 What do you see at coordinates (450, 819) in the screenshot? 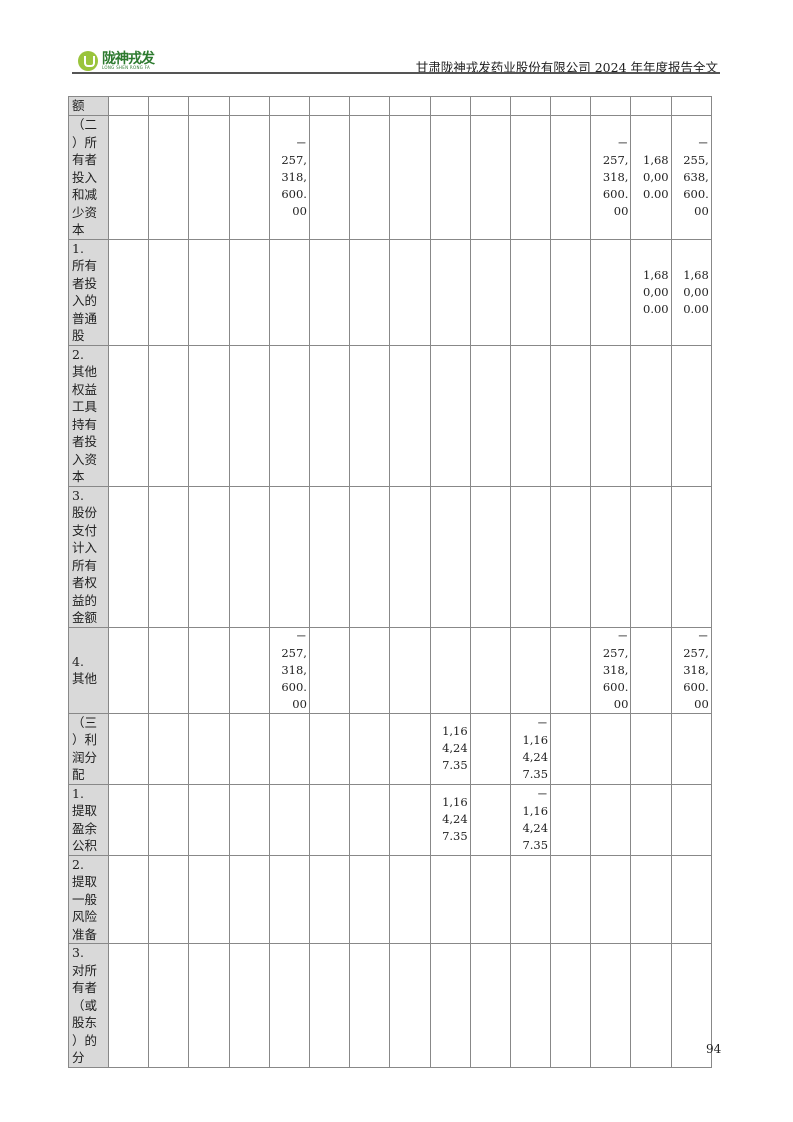
I see `table-cell: 1,16 4,24 7.35` at bounding box center [450, 819].